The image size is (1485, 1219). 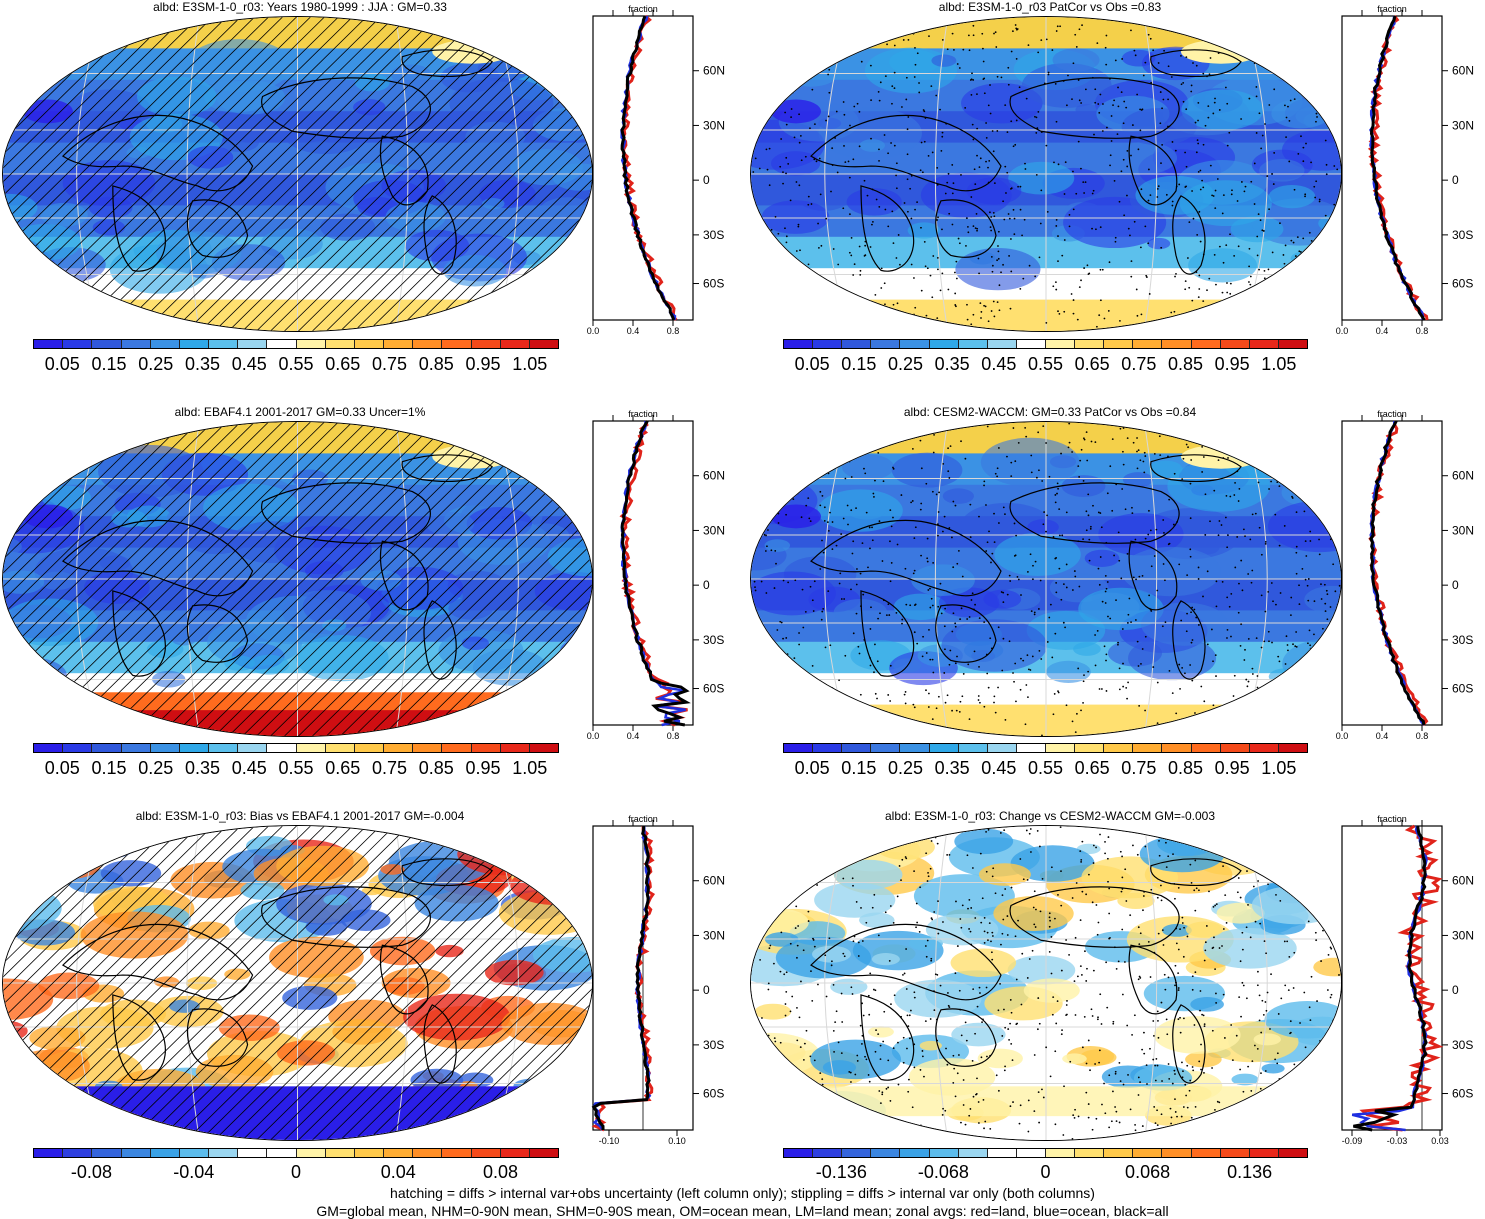 What do you see at coordinates (91, 1172) in the screenshot?
I see `colorbar-label: -0.08` at bounding box center [91, 1172].